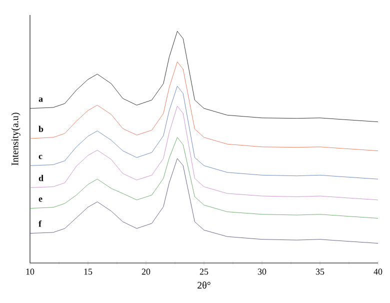 This screenshot has width=390, height=303. Describe the element at coordinates (204, 271) in the screenshot. I see `x-tick-label: 25` at that location.